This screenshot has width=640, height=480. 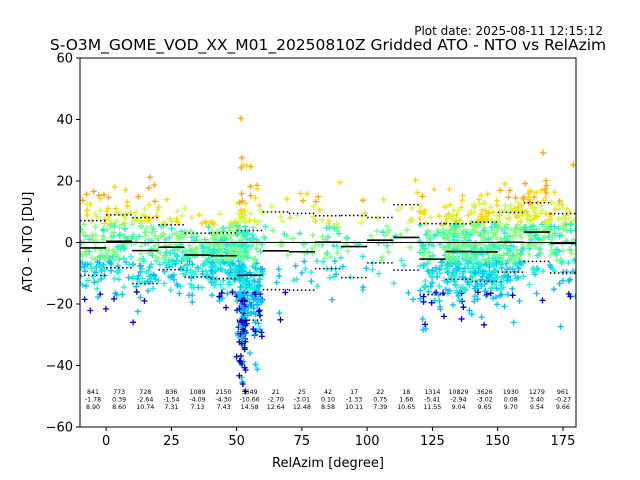 What do you see at coordinates (106, 441) in the screenshot?
I see `x-tick-label: 0` at bounding box center [106, 441].